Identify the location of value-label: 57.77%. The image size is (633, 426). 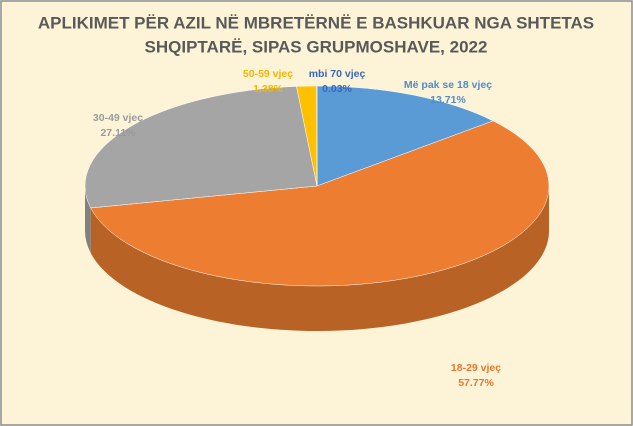
(476, 383).